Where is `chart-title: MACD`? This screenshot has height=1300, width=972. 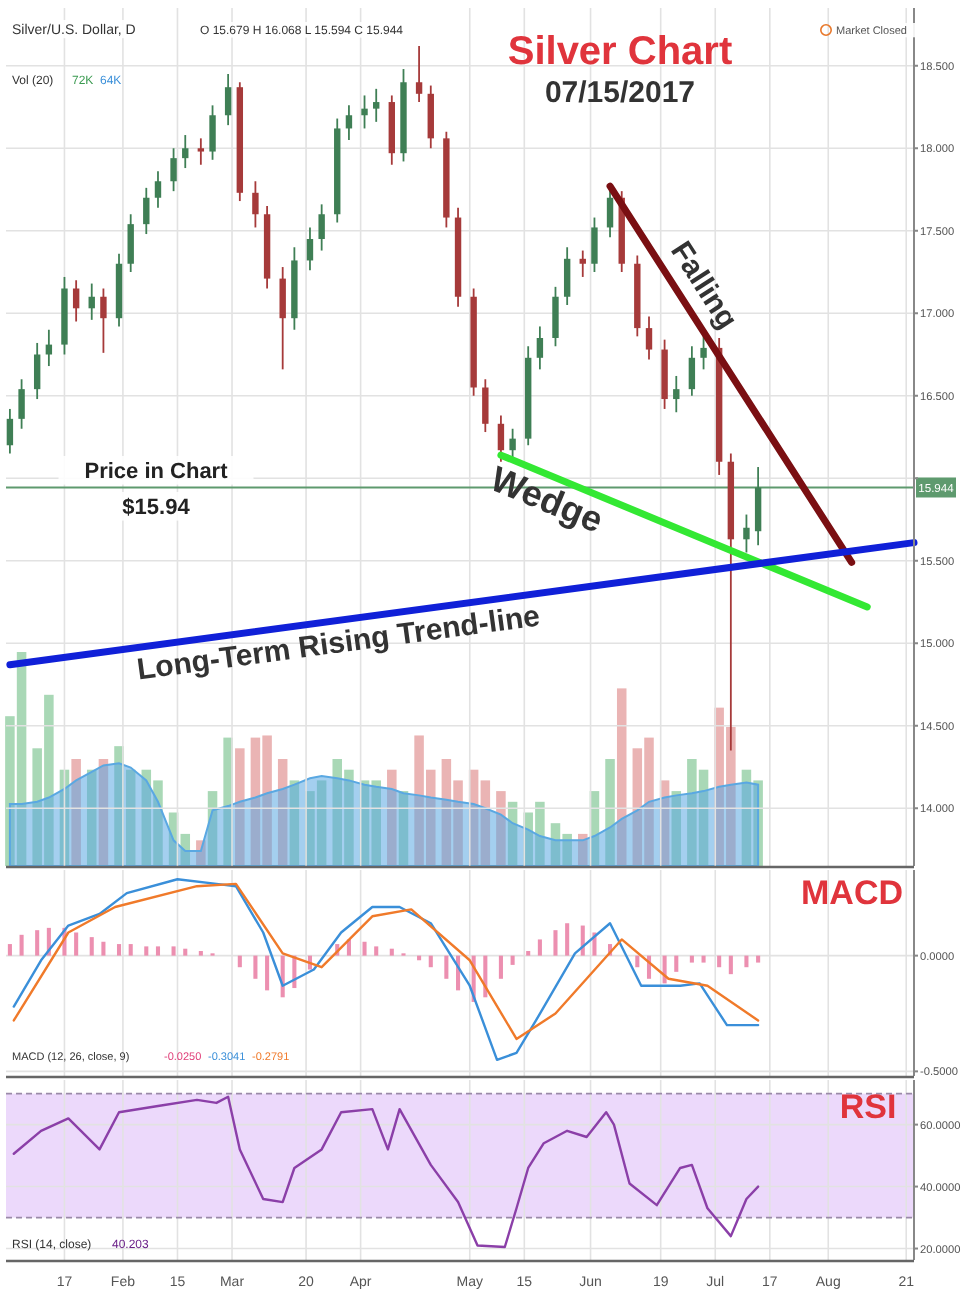
chart-title: MACD is located at coordinates (852, 893).